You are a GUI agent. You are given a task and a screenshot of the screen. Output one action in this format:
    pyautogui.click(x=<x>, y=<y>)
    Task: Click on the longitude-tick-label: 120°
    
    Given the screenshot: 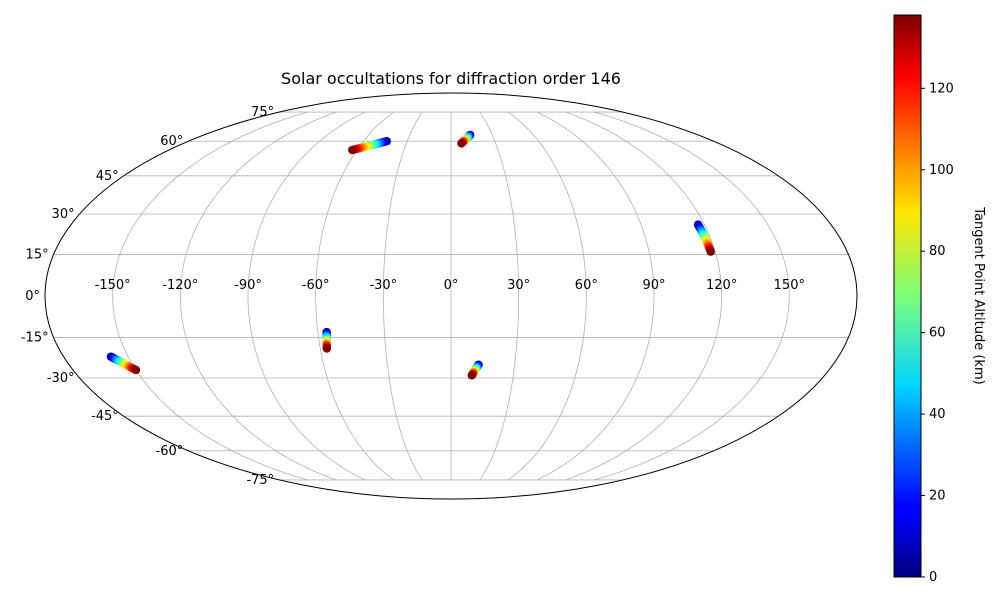 What is the action you would take?
    pyautogui.click(x=721, y=285)
    